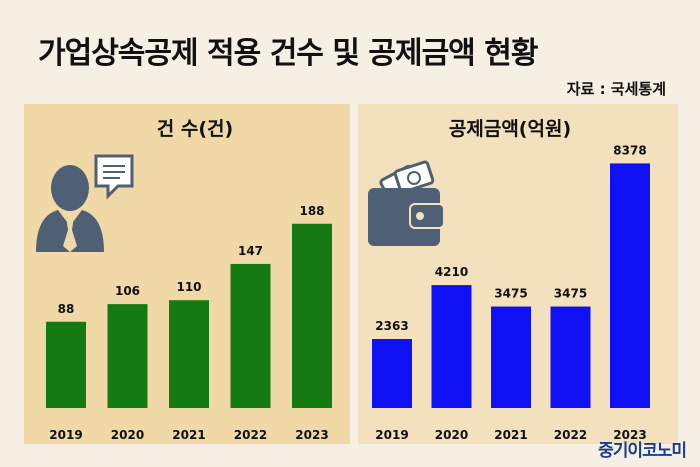  Describe the element at coordinates (312, 315) in the screenshot. I see `count-bar-2023` at that location.